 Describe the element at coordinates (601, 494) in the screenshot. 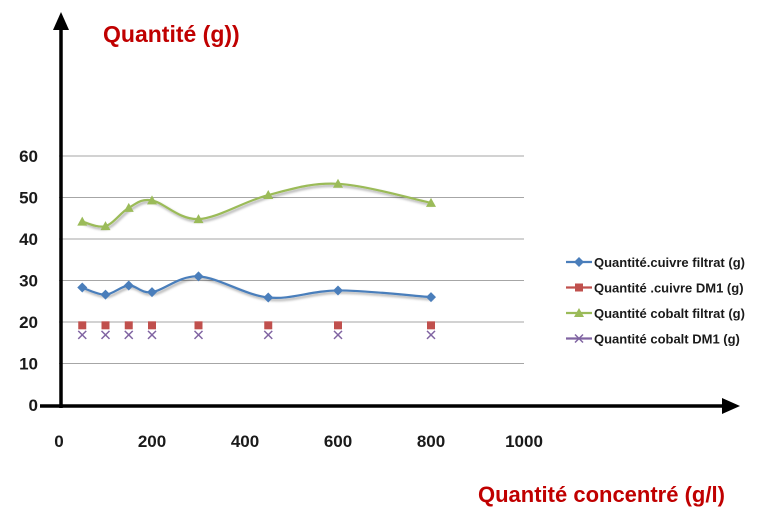

I see `x-axis-title: Quantité concentré (g/l)` at that location.